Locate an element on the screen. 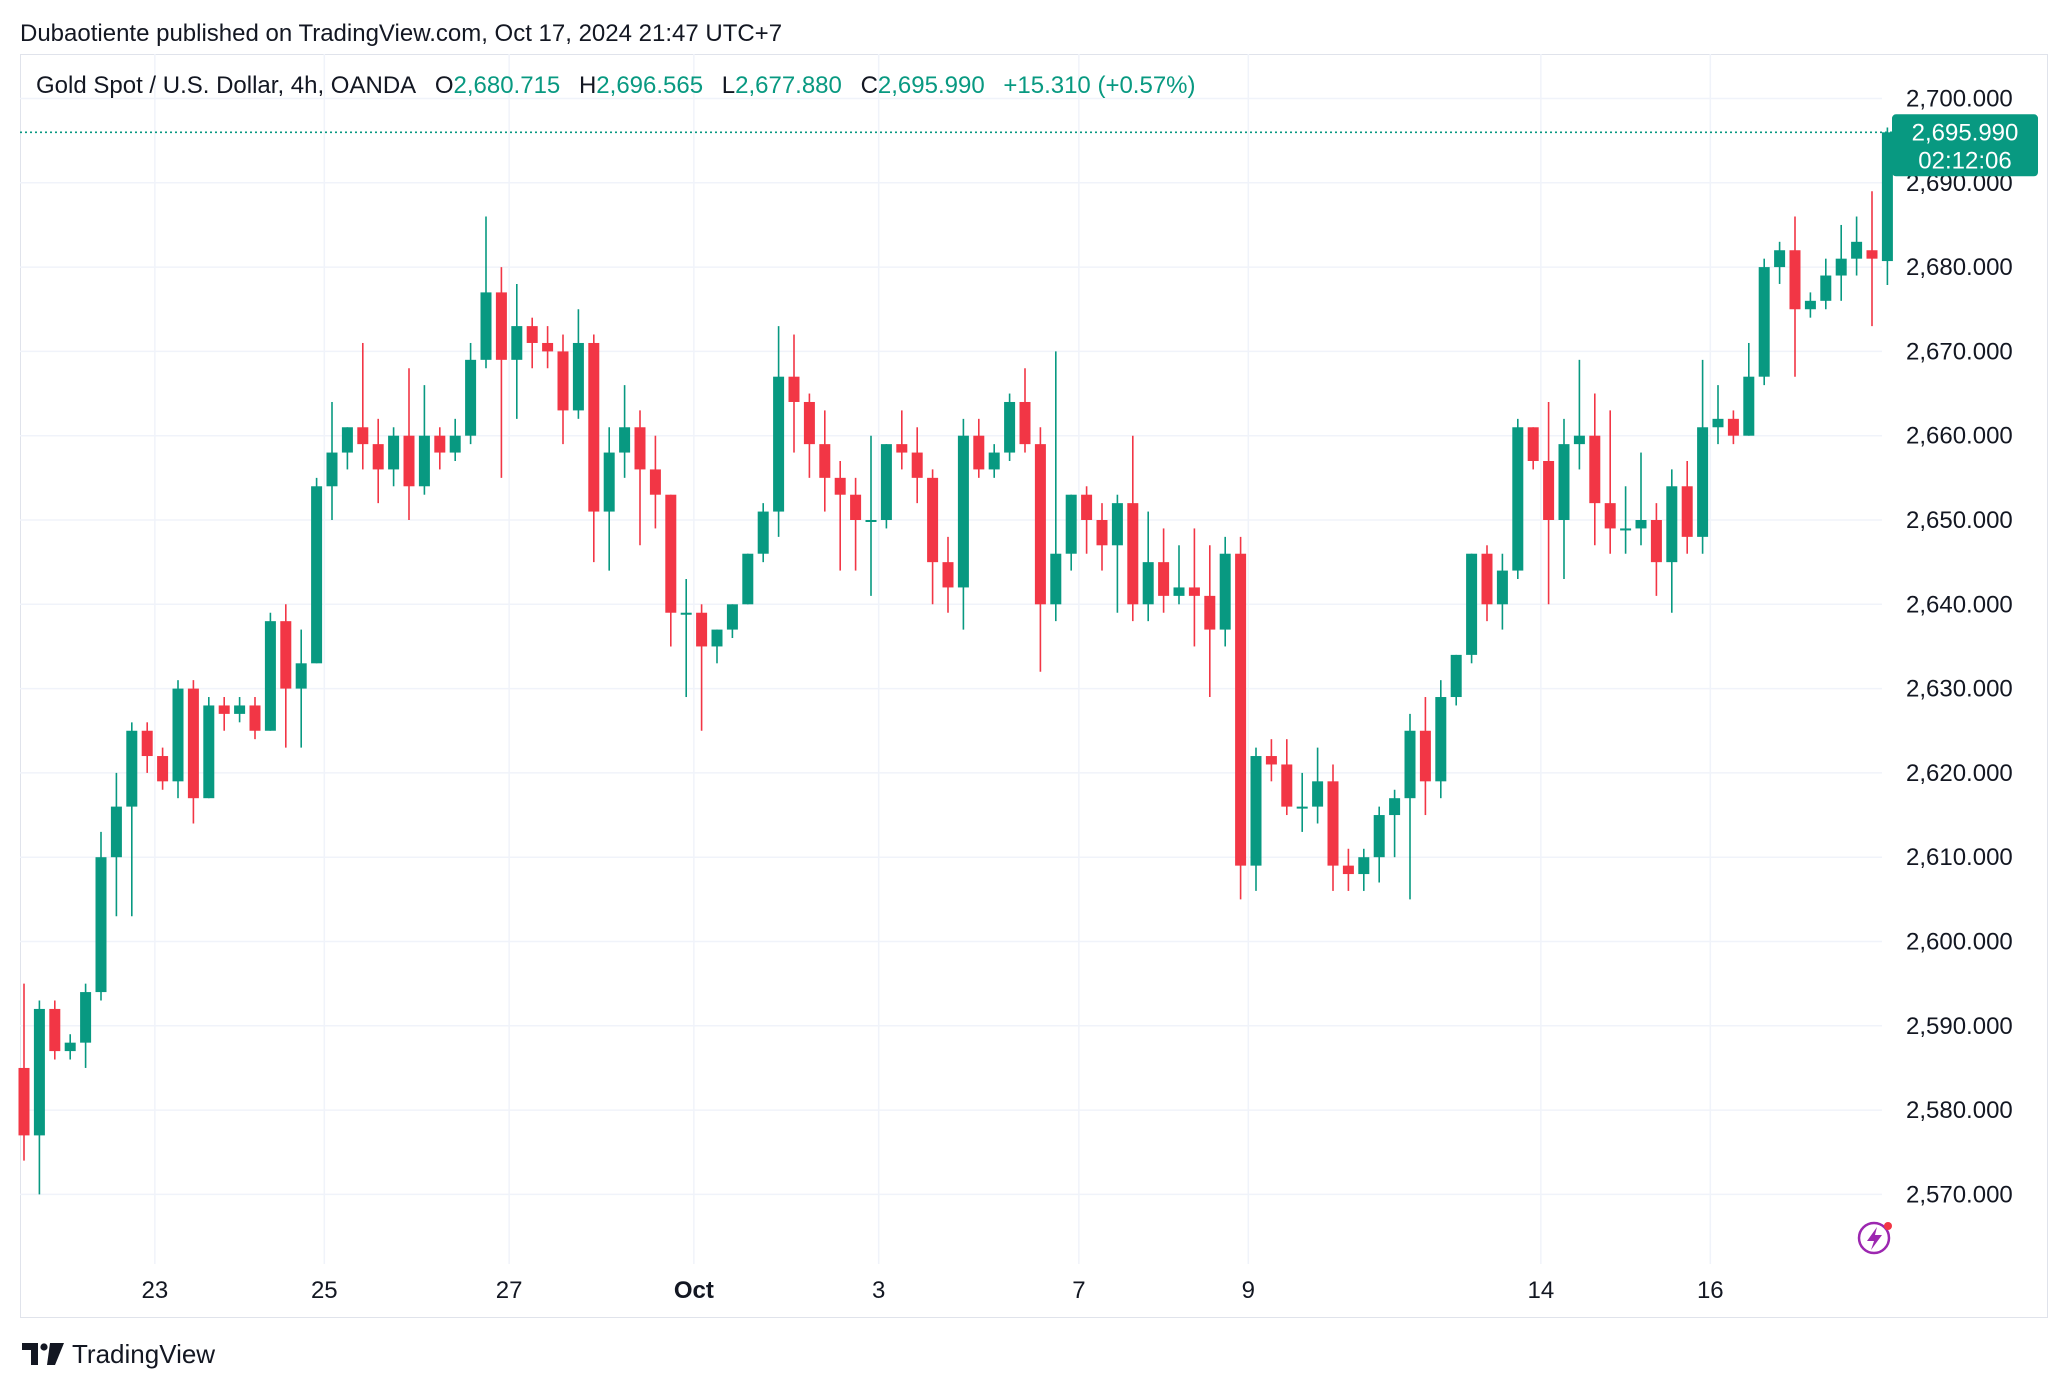 The height and width of the screenshot is (1384, 2064). tradingview-footer: TradingView is located at coordinates (118, 1354).